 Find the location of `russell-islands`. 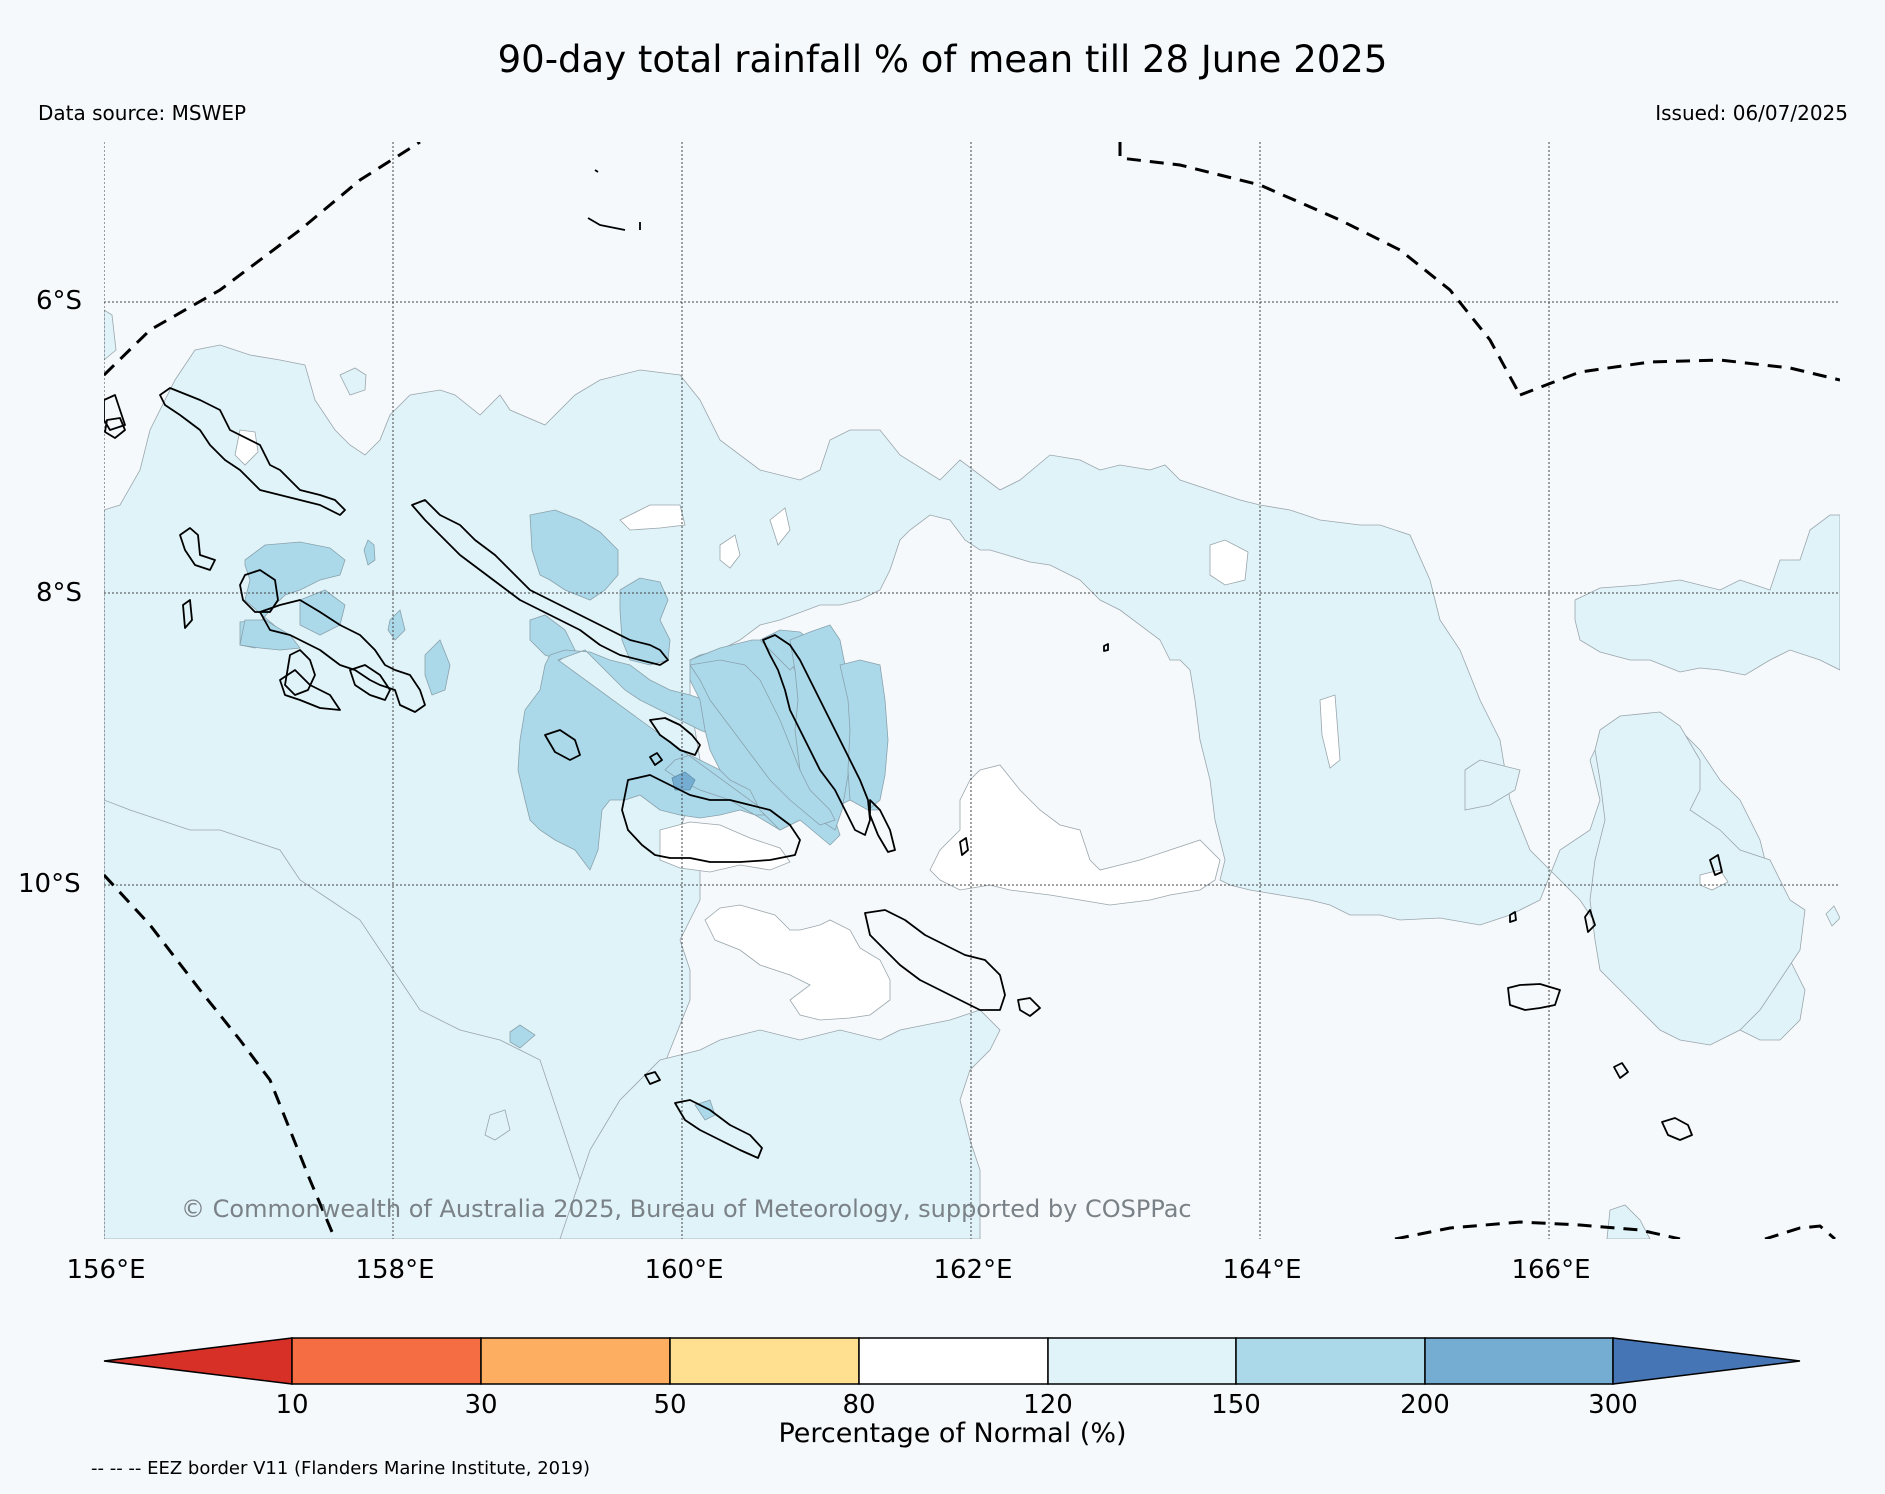

russell-islands is located at coordinates (562, 745).